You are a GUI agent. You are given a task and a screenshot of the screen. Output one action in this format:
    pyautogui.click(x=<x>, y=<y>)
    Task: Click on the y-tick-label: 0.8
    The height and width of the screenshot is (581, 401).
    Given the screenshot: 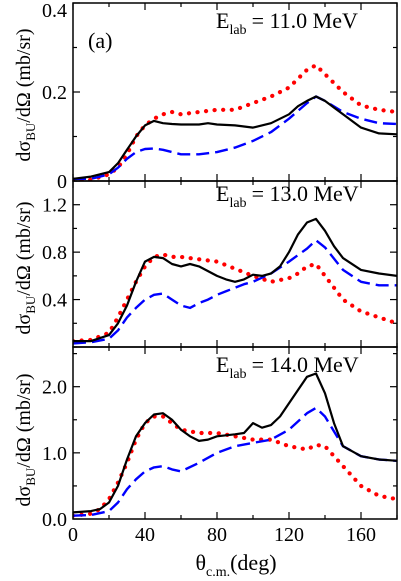 What is the action you would take?
    pyautogui.click(x=54, y=253)
    